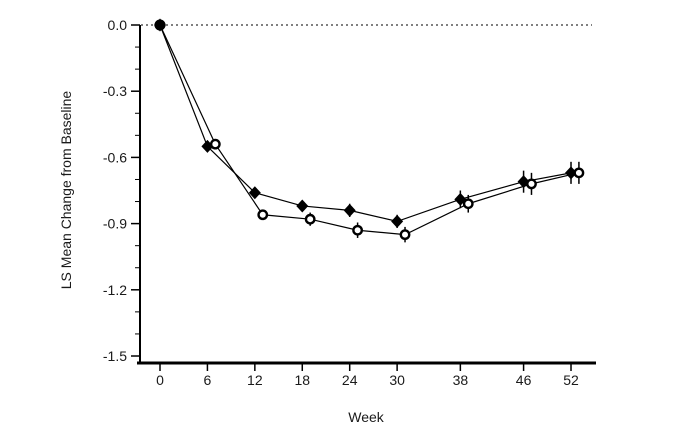  Describe the element at coordinates (115, 290) in the screenshot. I see `y-tick-label: -1.2` at that location.